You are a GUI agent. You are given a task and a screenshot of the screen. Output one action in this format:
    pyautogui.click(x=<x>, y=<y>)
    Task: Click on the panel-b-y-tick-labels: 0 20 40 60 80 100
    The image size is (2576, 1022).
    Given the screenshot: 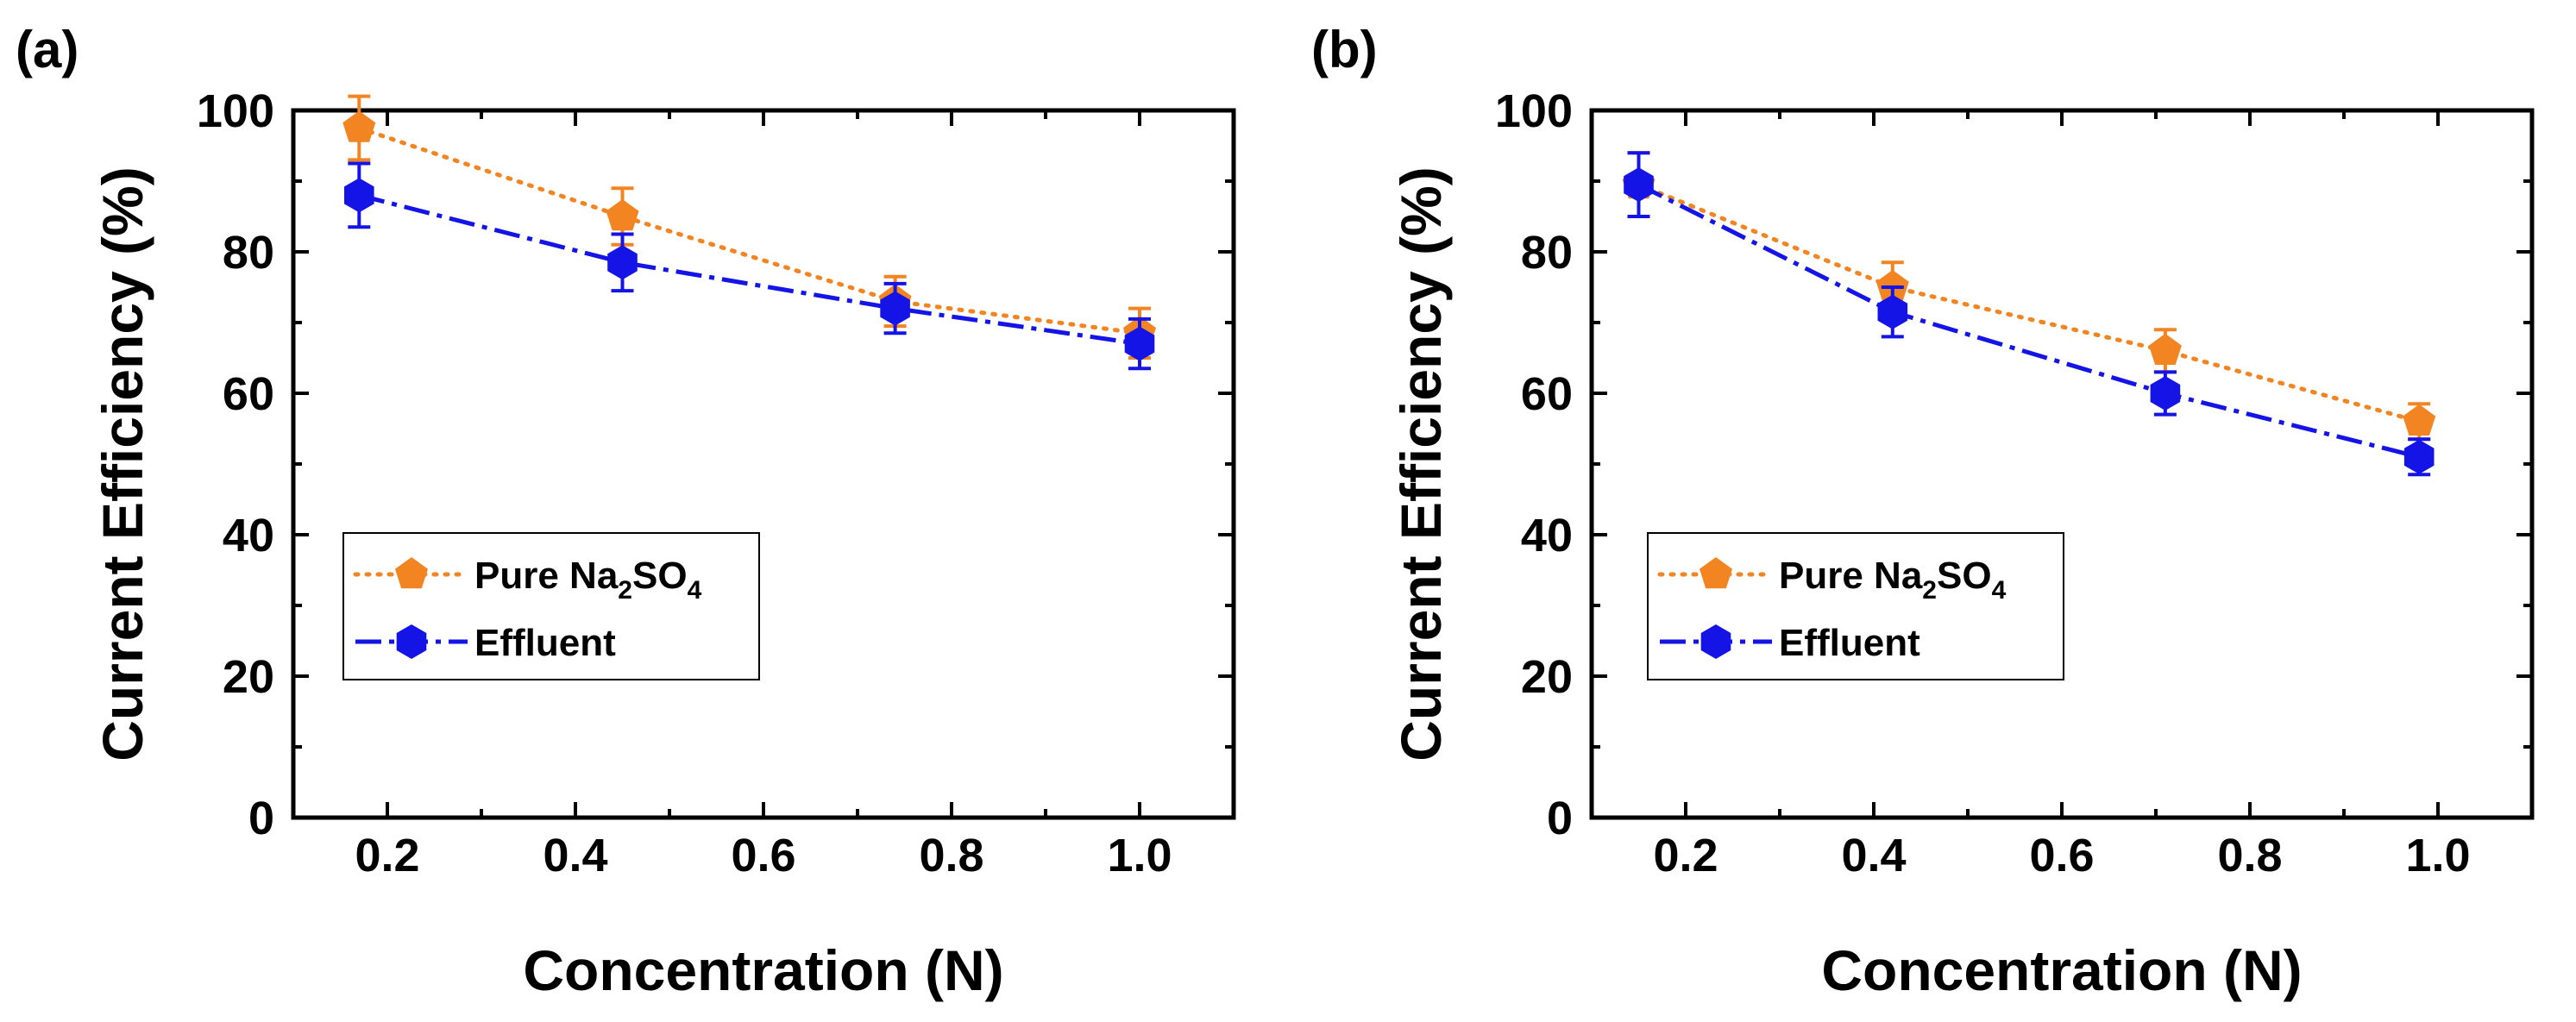 What is the action you would take?
    pyautogui.click(x=1534, y=464)
    